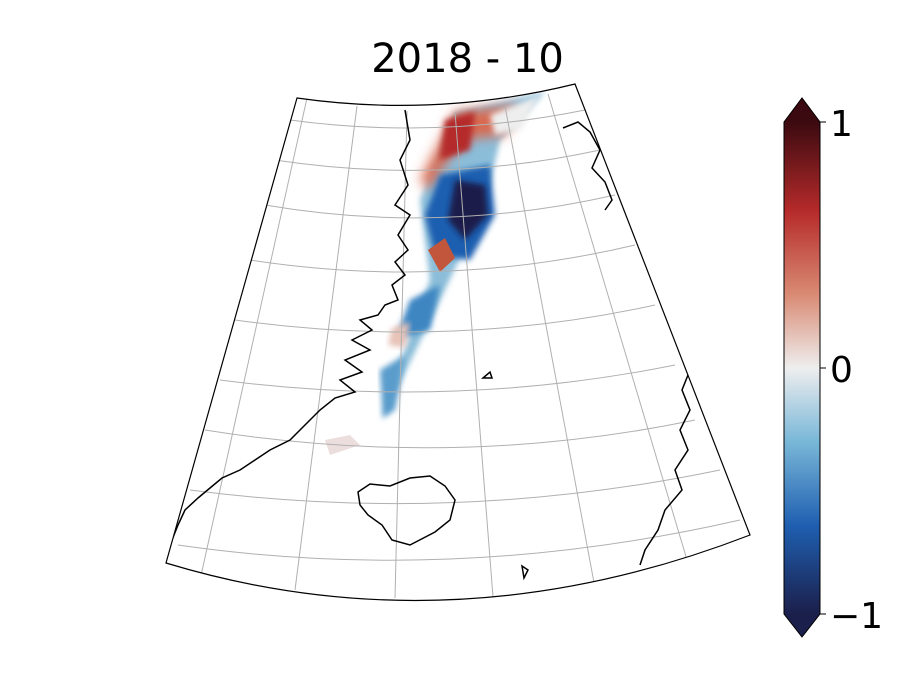  I want to click on colorbar-tick-max: 1, so click(841, 124).